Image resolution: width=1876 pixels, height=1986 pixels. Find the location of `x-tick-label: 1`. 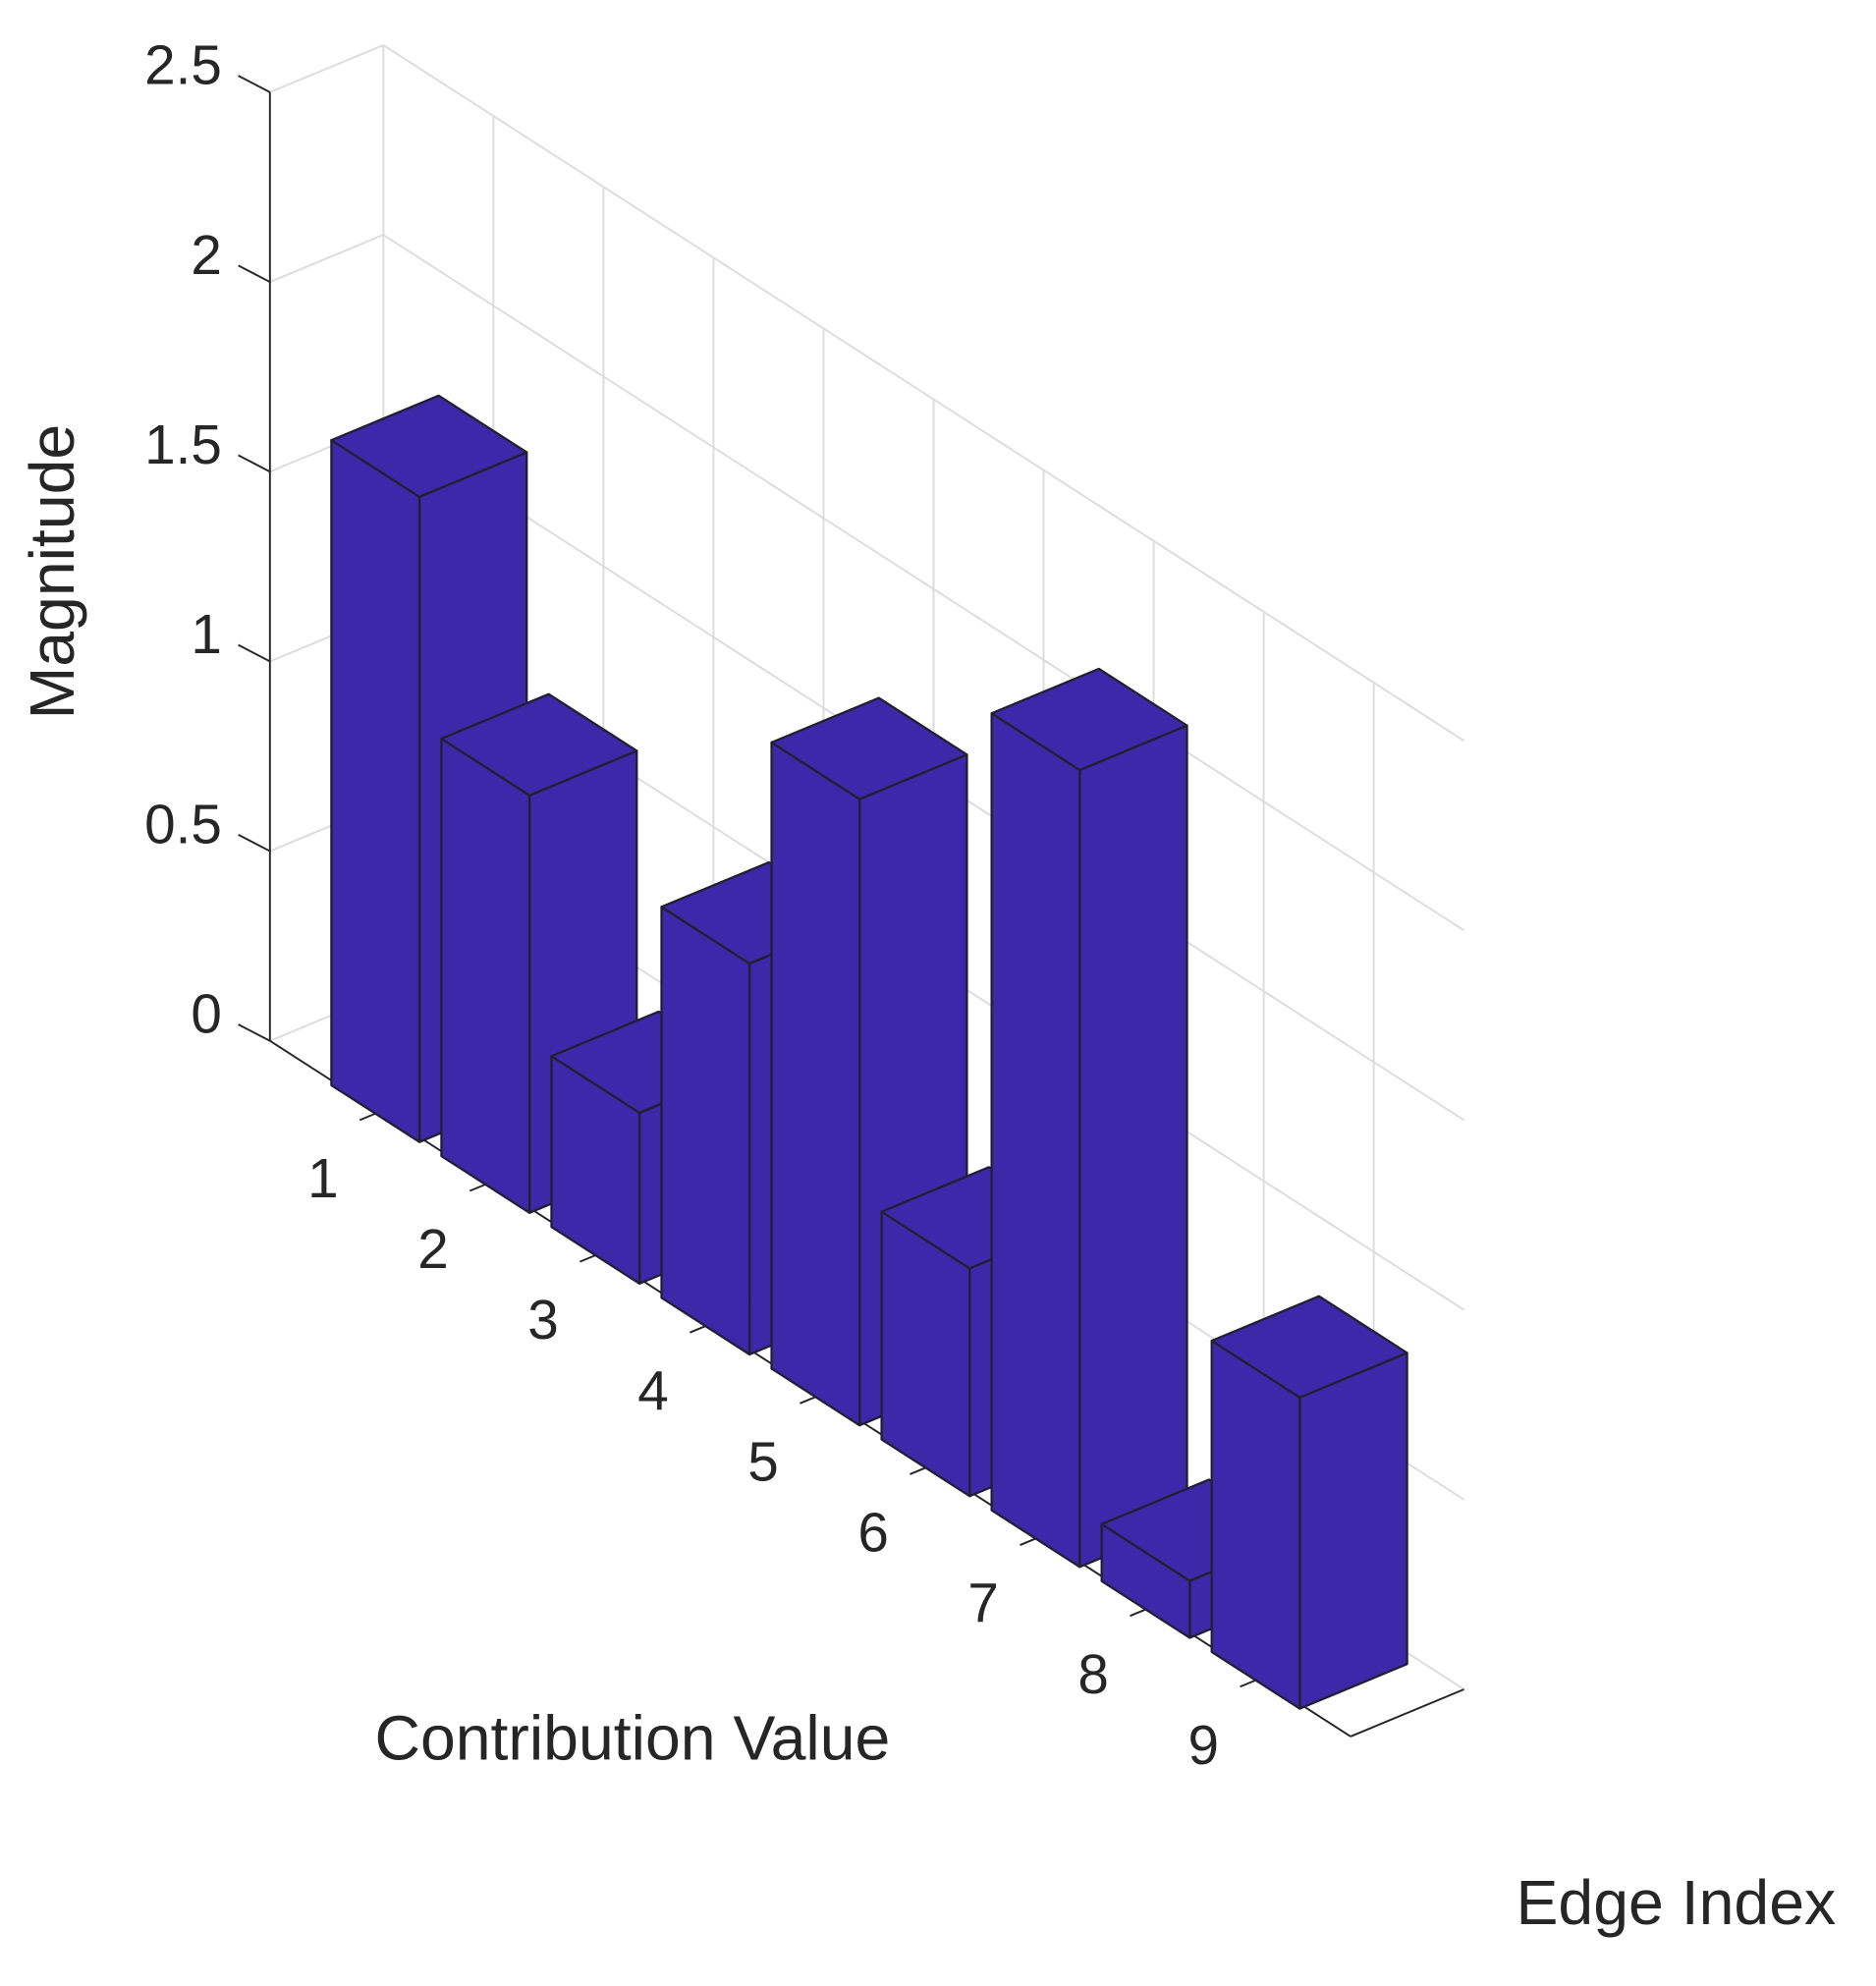

x-tick-label: 1 is located at coordinates (323, 1179).